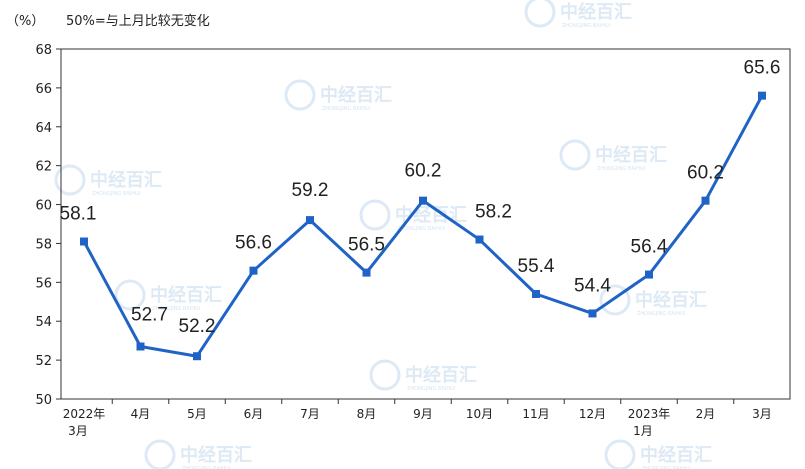  What do you see at coordinates (43, 400) in the screenshot?
I see `y-tick-label: 50` at bounding box center [43, 400].